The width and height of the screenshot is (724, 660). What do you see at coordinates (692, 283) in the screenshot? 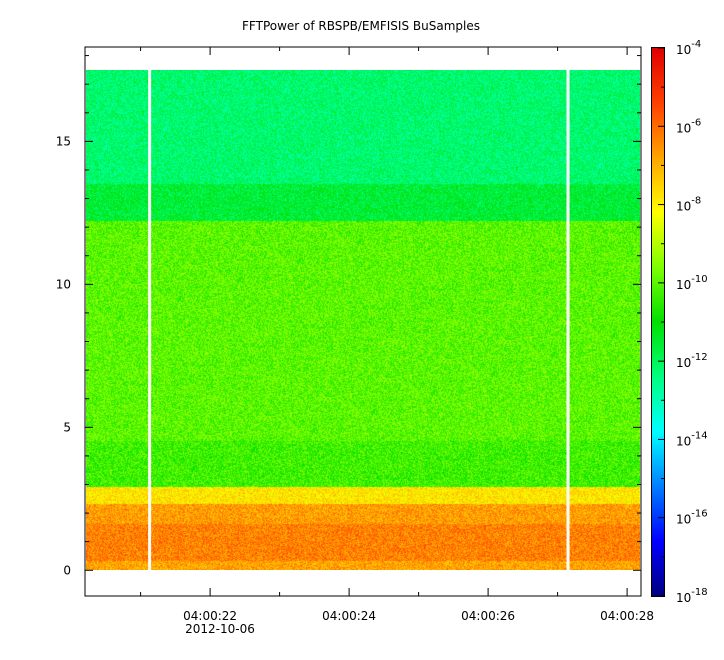
I see `colorbar-tick-label: 10⁻¹⁰` at bounding box center [692, 283].